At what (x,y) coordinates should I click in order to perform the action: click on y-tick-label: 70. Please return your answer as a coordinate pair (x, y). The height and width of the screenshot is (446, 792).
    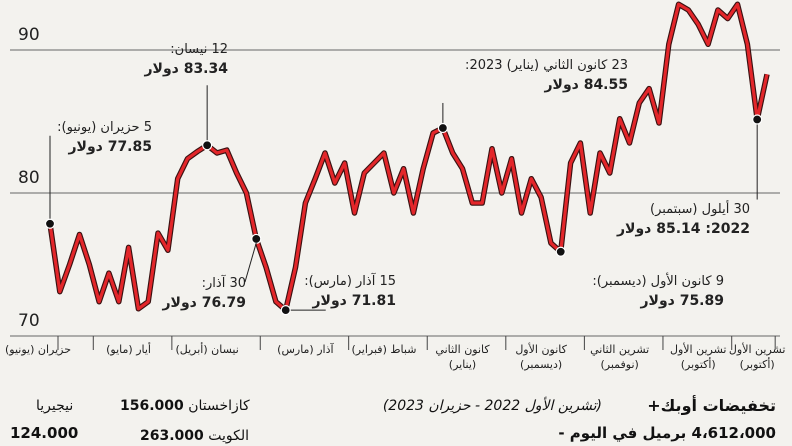
    Looking at the image, I should click on (29, 321).